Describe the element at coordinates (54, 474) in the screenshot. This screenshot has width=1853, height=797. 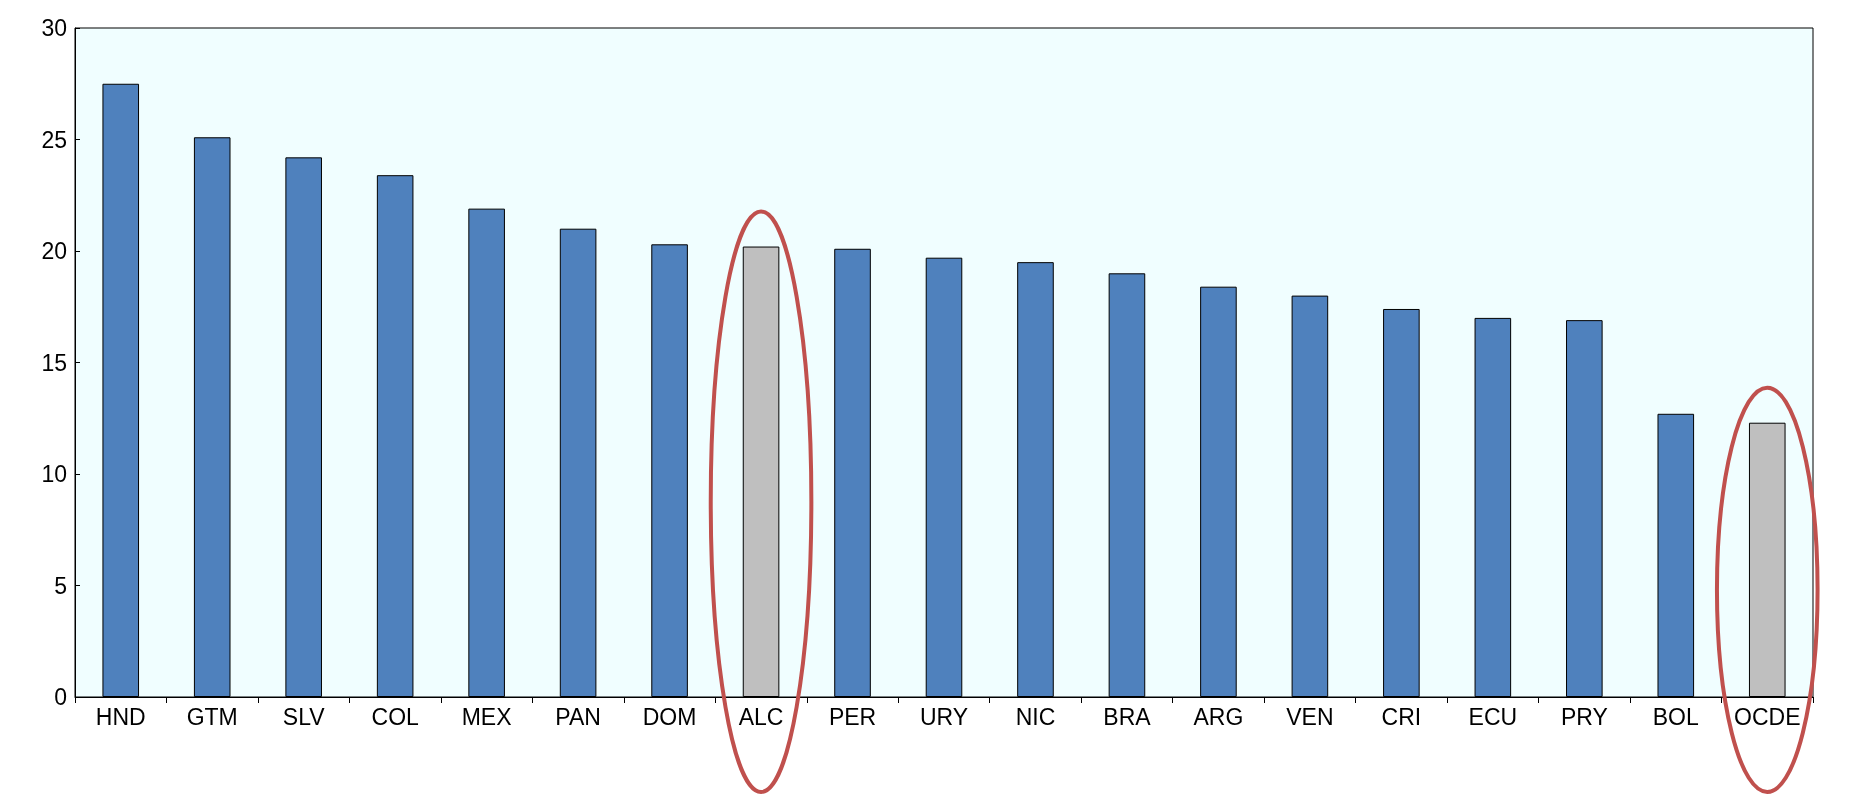
I see `y-tick-label: 10` at that location.